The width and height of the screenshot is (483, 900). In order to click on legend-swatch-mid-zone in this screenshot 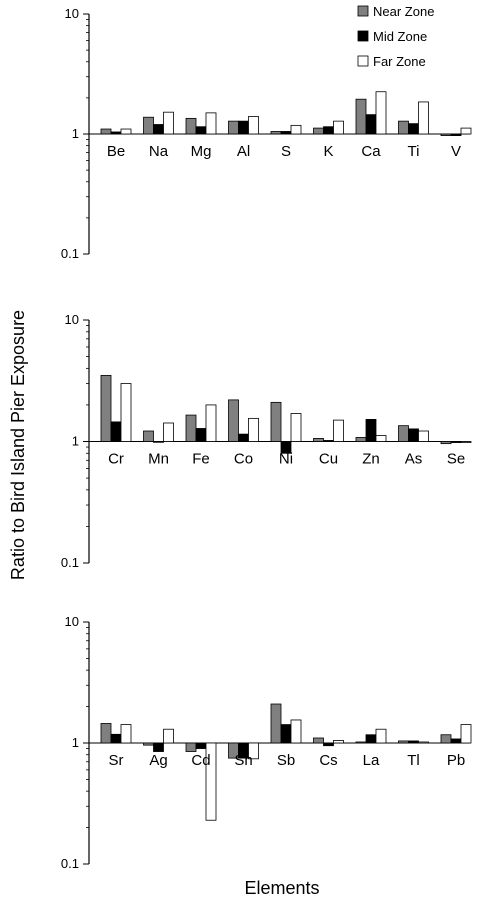, I will do `click(363, 36)`.